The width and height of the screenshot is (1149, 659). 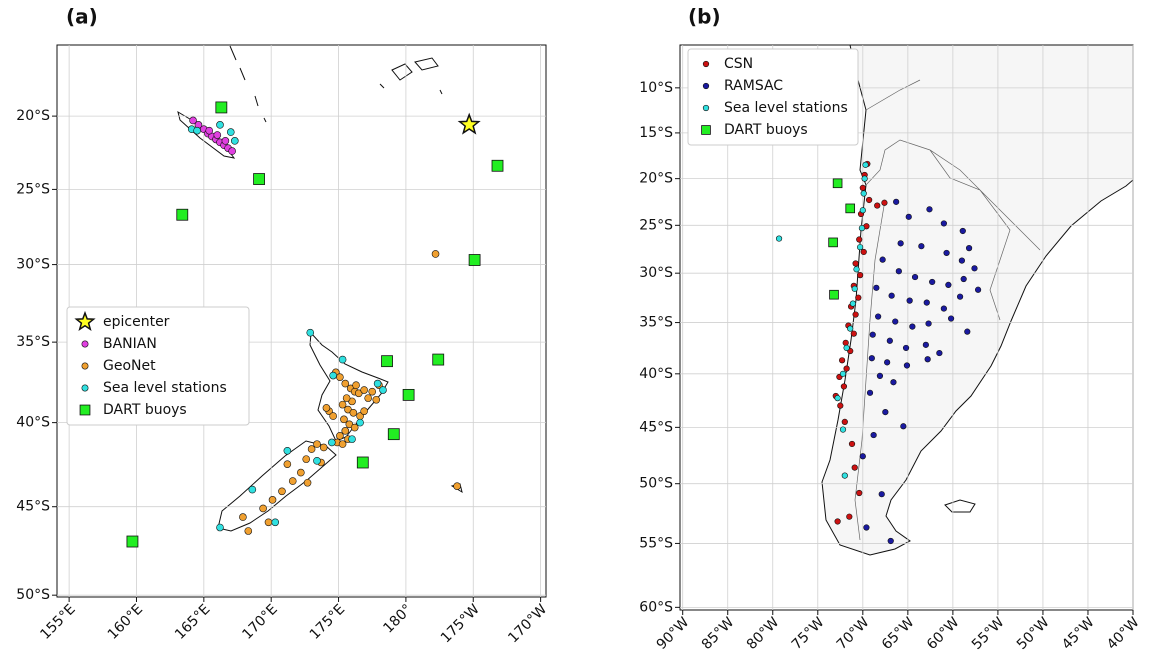 What do you see at coordinates (33, 507) in the screenshot?
I see `y-tick-label: 45°S` at bounding box center [33, 507].